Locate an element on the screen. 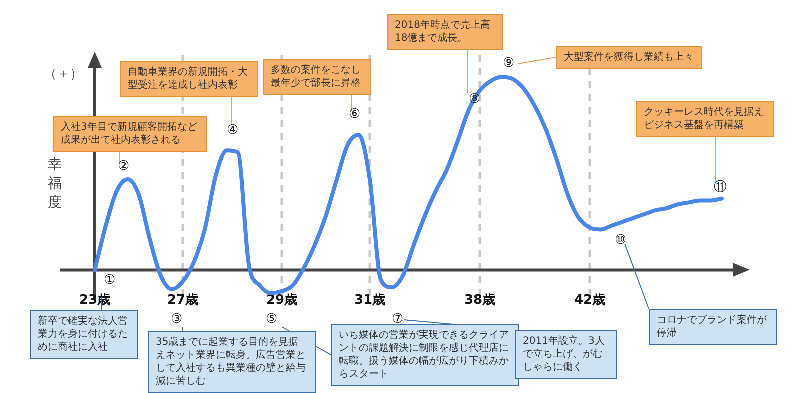  text: 2011年設立。3人で立ち上げ、がむしゃらに働く is located at coordinates (566, 354).